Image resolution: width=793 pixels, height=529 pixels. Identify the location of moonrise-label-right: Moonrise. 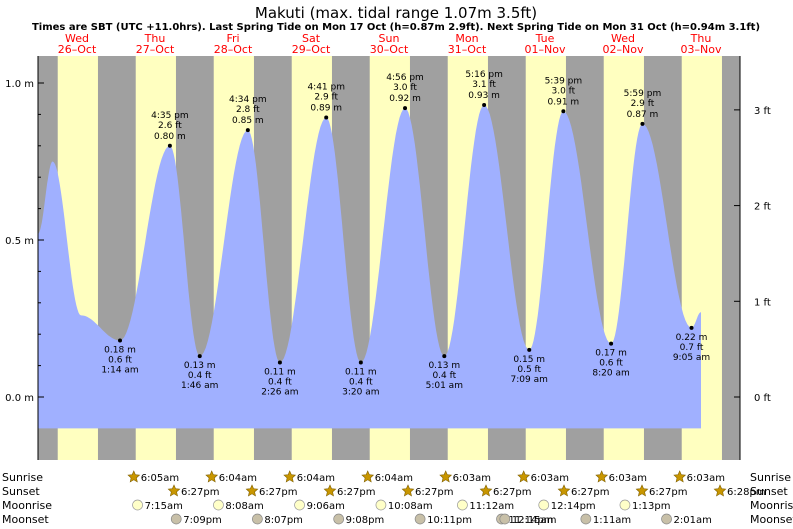
(771, 505).